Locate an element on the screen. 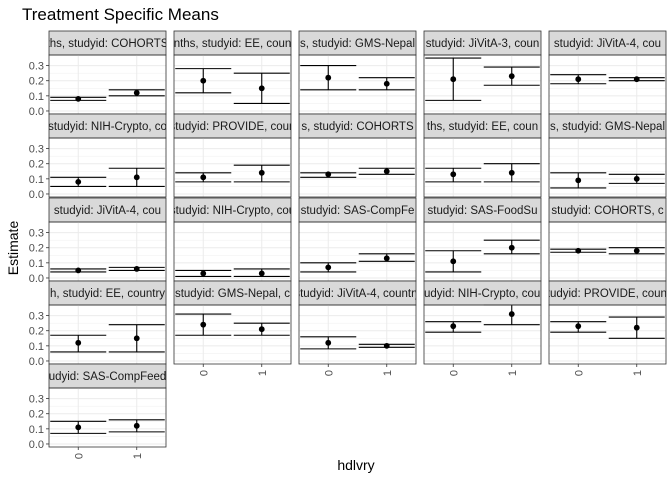  facet-panel: studyid: SAS-FoodSu is located at coordinates (482, 239).